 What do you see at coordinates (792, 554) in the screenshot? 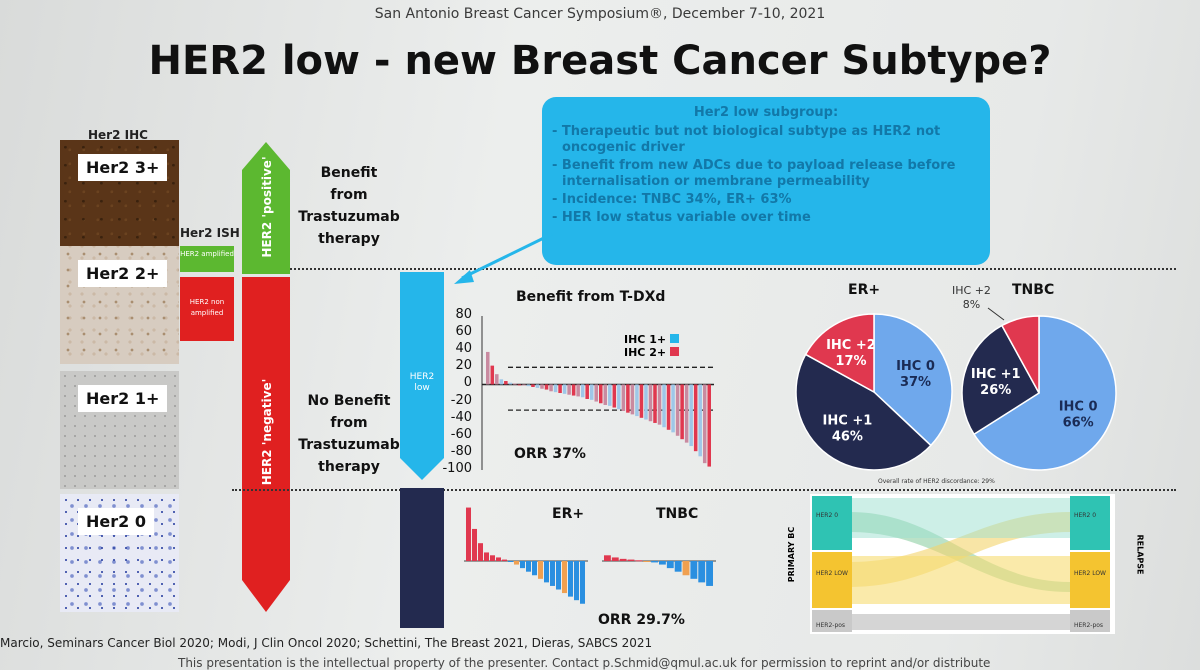
I see `sankey-left-axis: PRIMARY BC` at bounding box center [792, 554].